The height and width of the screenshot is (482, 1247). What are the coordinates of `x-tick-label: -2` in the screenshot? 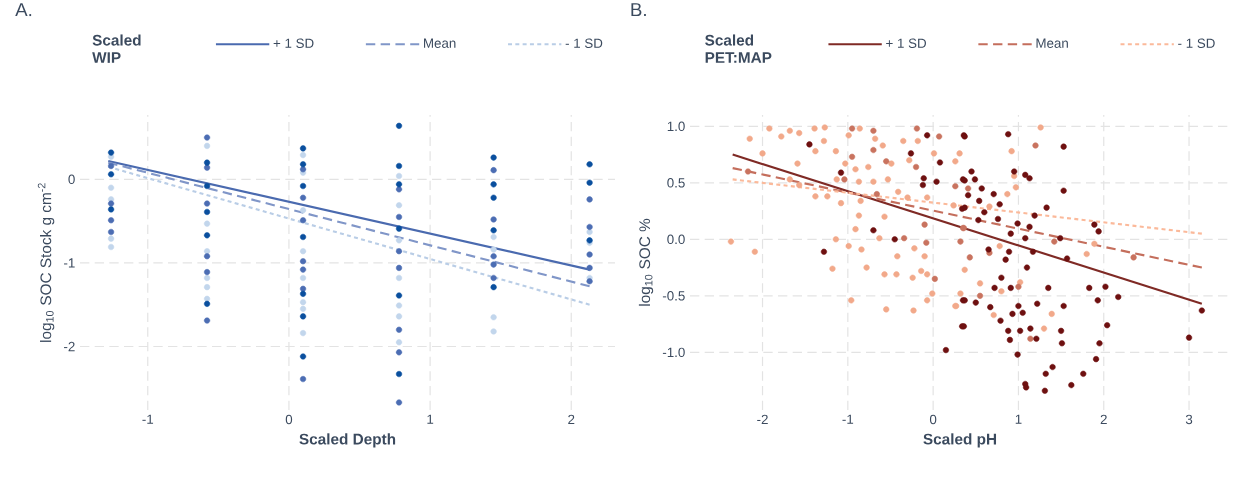 It's located at (762, 419).